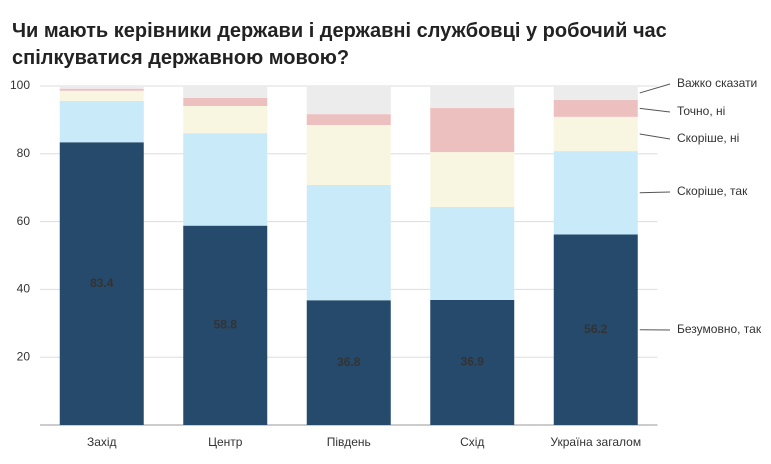 Image resolution: width=771 pixels, height=464 pixels. What do you see at coordinates (719, 329) in the screenshot?
I see `legend-label: Безумовно, так` at bounding box center [719, 329].